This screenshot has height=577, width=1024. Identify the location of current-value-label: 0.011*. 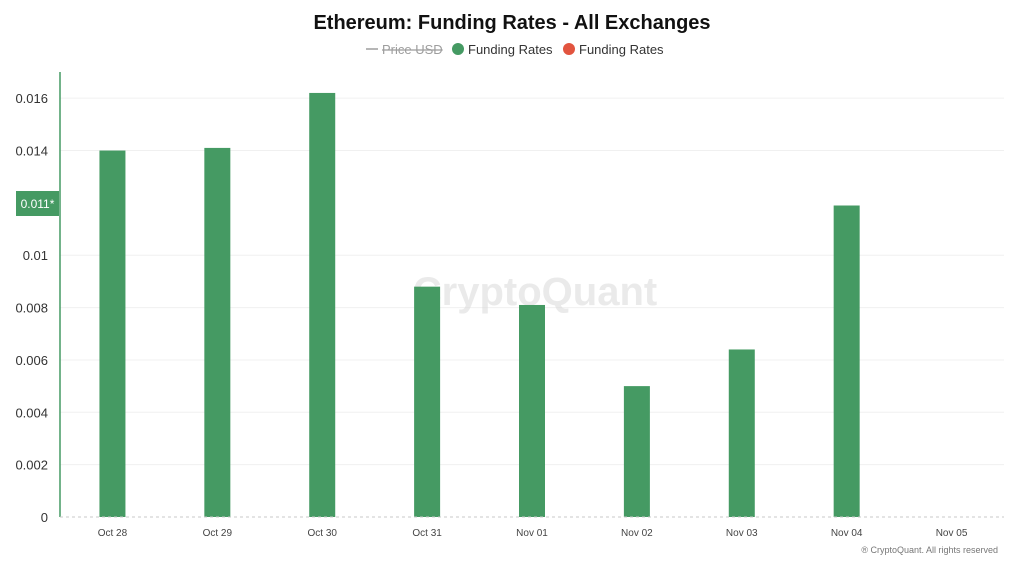
(38, 204).